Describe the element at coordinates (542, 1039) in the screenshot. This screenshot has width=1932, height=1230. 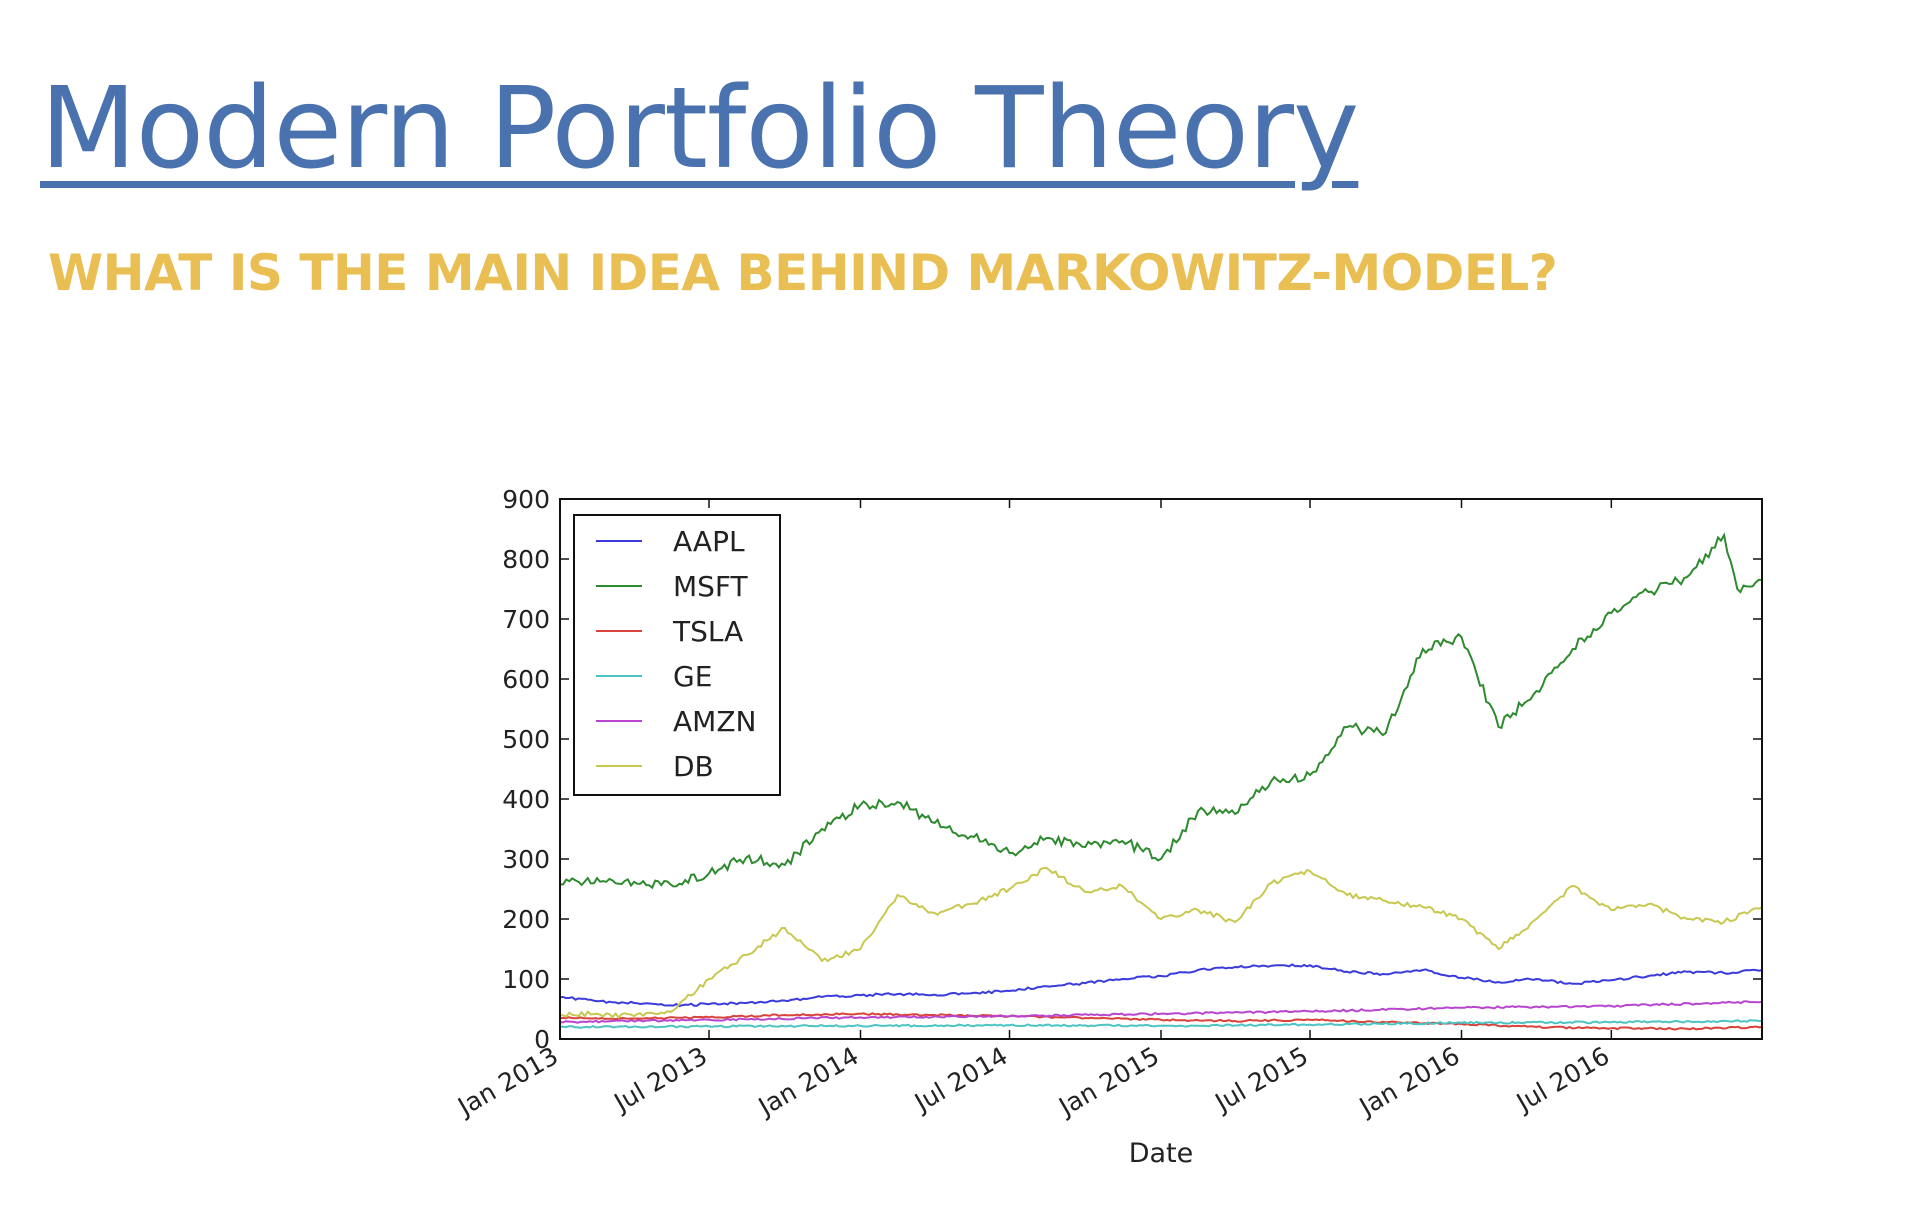
I see `y-tick-label: 0` at that location.